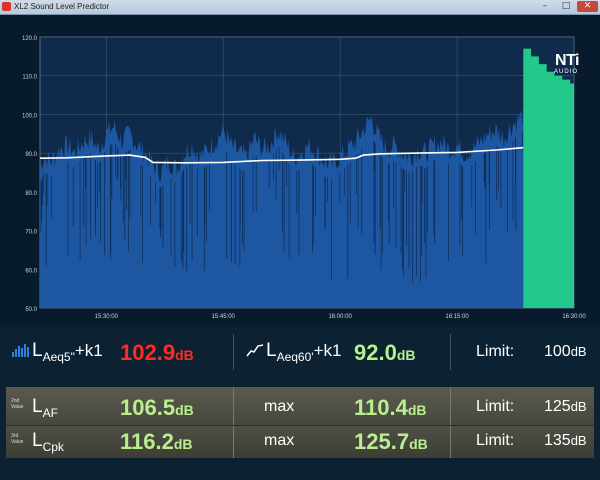 The width and height of the screenshot is (600, 480). What do you see at coordinates (340, 317) in the screenshot?
I see `x-tick-label: 16:00:00` at bounding box center [340, 317].